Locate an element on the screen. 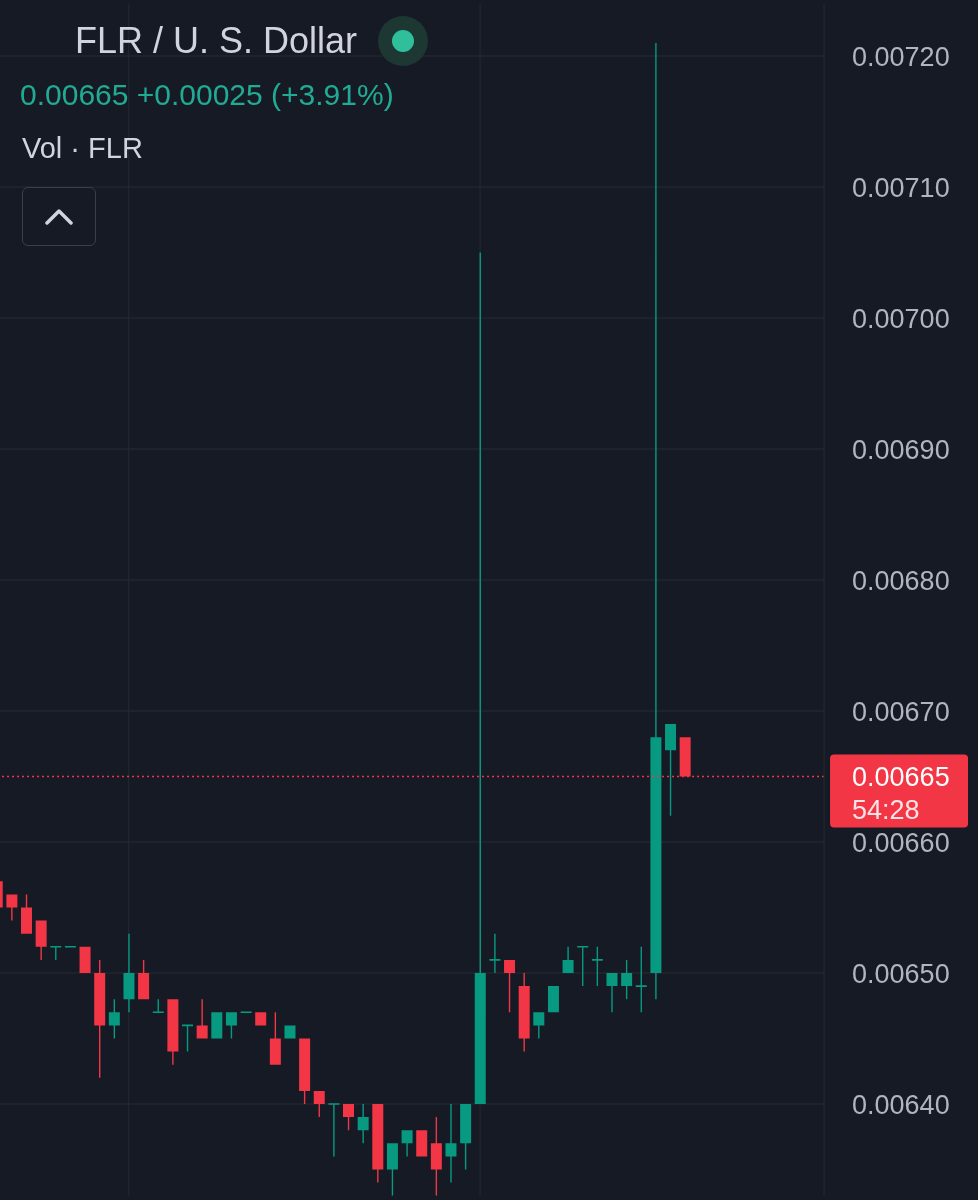 Image resolution: width=978 pixels, height=1200 pixels. collapse-button is located at coordinates (59, 216).